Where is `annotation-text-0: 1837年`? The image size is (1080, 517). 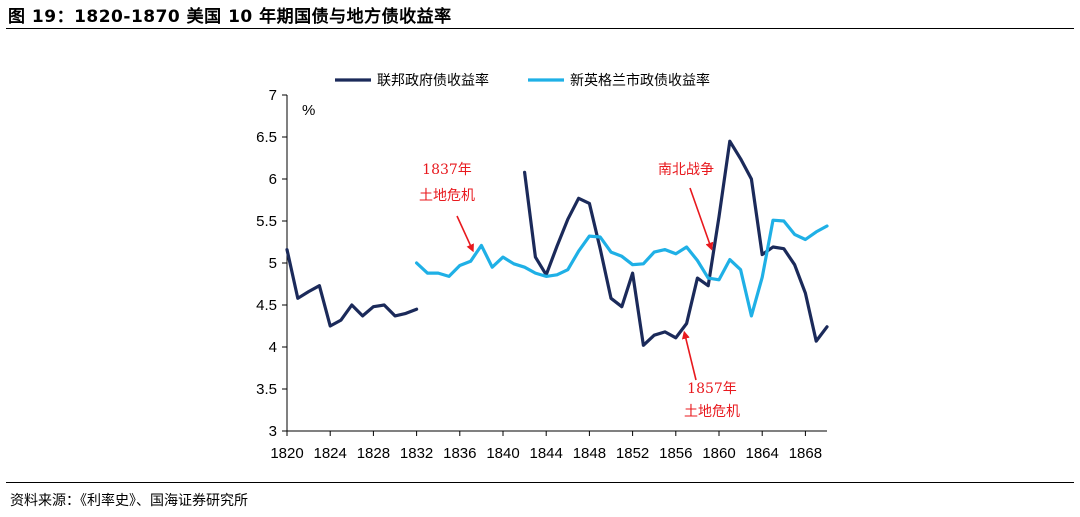
annotation-text-0: 1837年 is located at coordinates (447, 170).